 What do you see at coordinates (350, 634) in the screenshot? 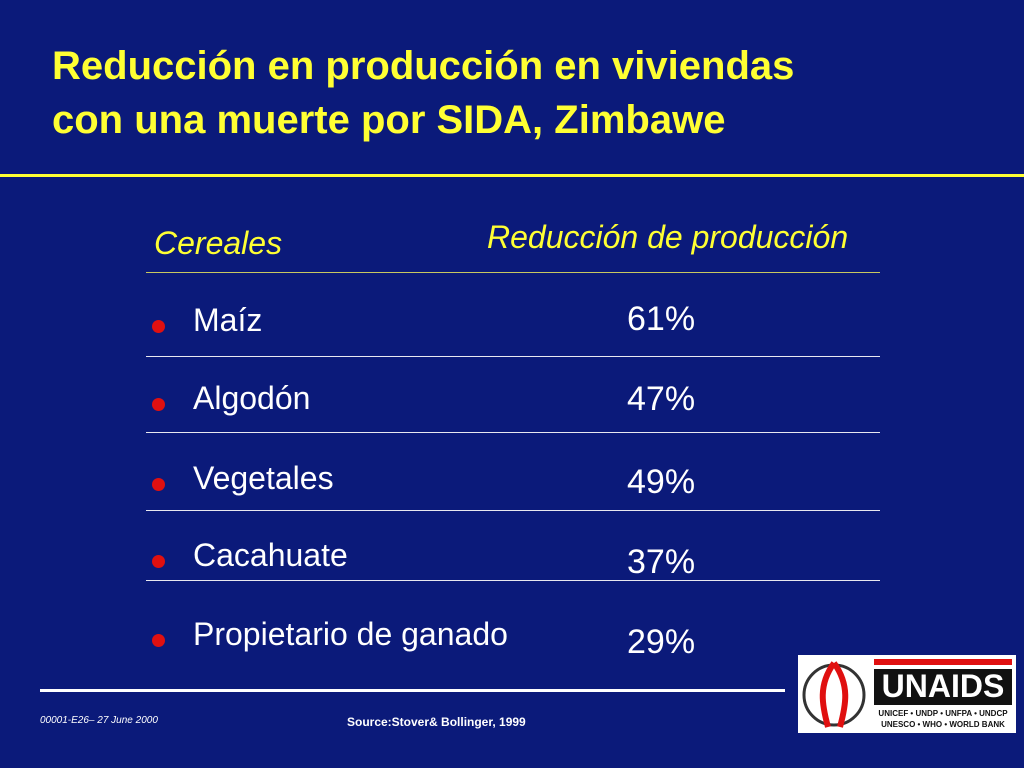
I see `row-label: Propietario de ganado` at bounding box center [350, 634].